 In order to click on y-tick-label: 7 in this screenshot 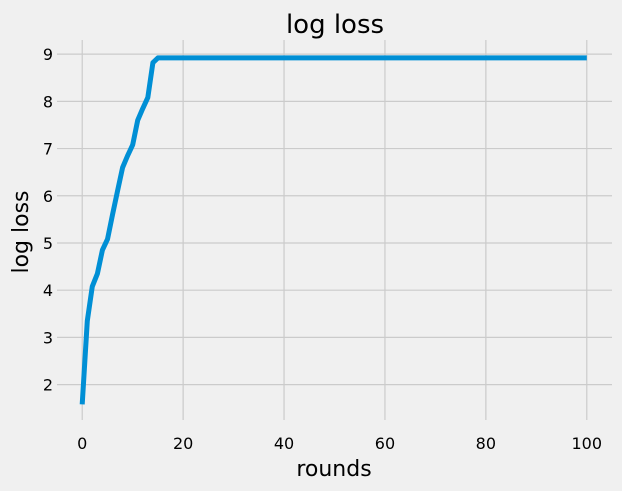, I will do `click(48, 149)`.